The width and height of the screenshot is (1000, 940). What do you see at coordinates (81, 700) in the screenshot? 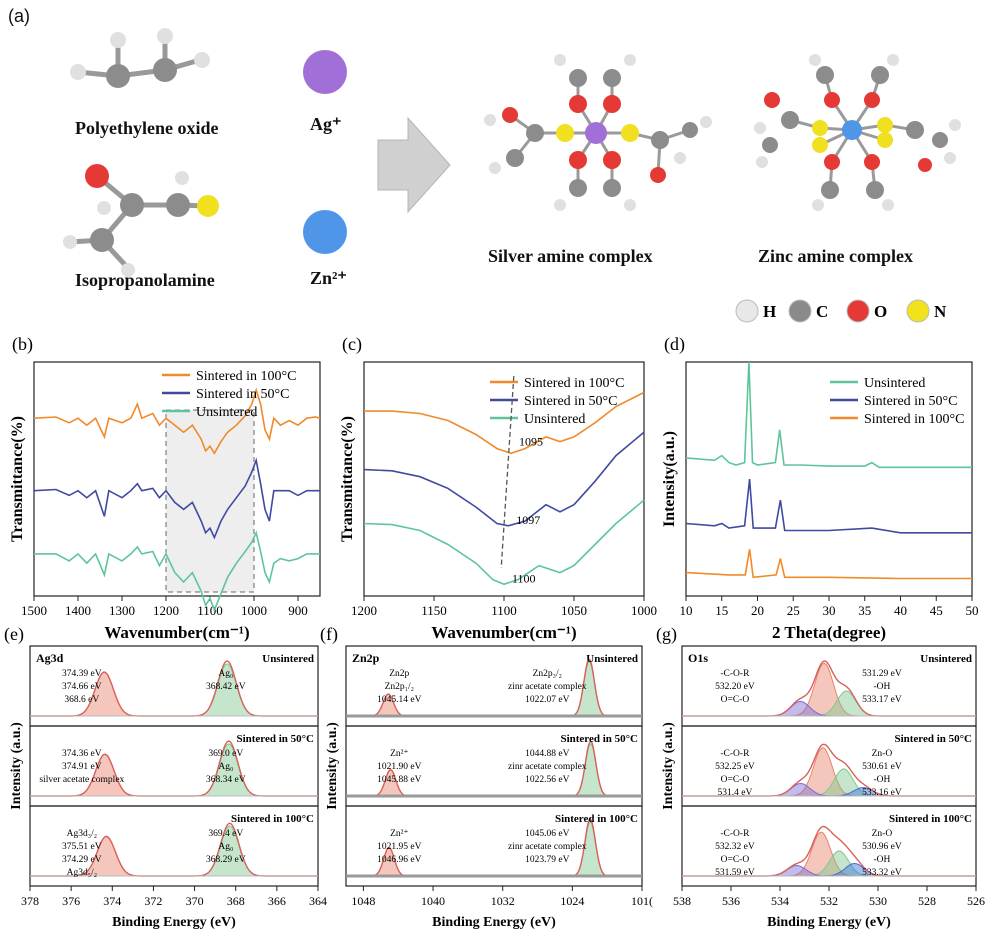
I see `xps-peak-label: 368.6 eV` at bounding box center [81, 700].